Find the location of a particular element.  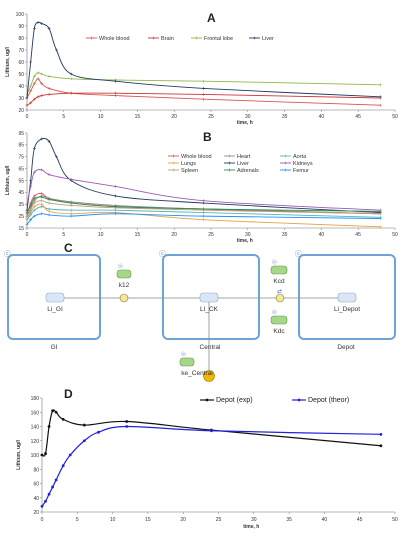

y-tick-label: 25 is located at coordinates (21, 217).